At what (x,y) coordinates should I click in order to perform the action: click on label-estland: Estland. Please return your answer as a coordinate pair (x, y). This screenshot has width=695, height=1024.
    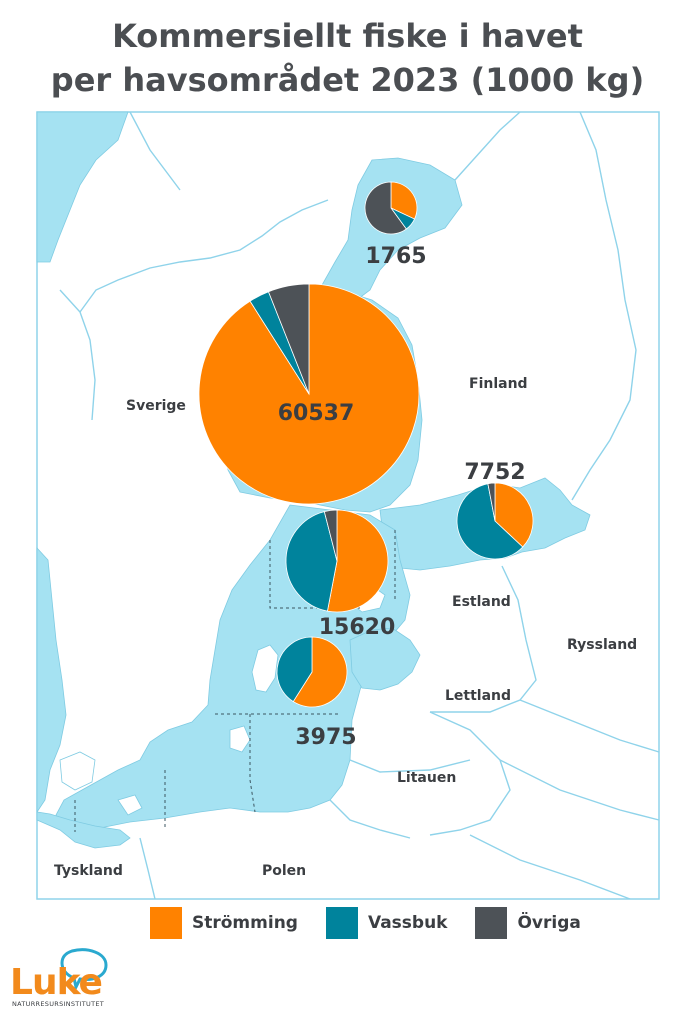
    Looking at the image, I should click on (481, 602).